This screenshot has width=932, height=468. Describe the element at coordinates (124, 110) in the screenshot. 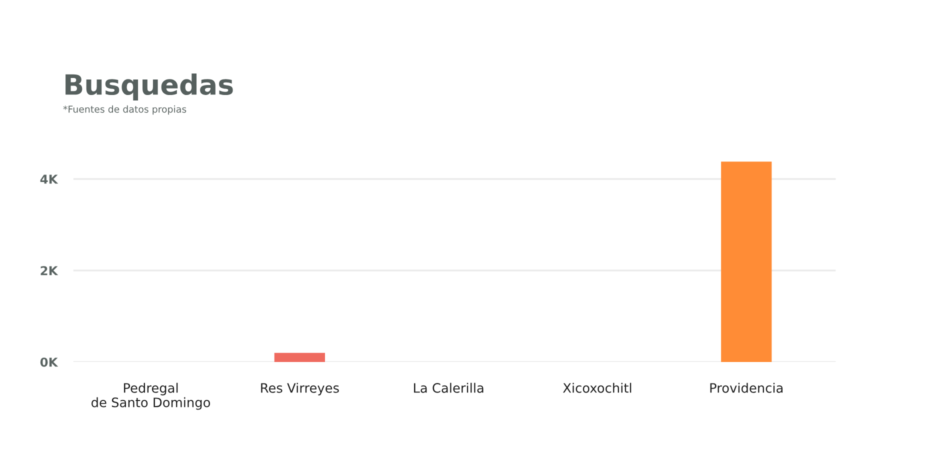

I see `chart-subtitle: *Fuentes de datos propias` at that location.